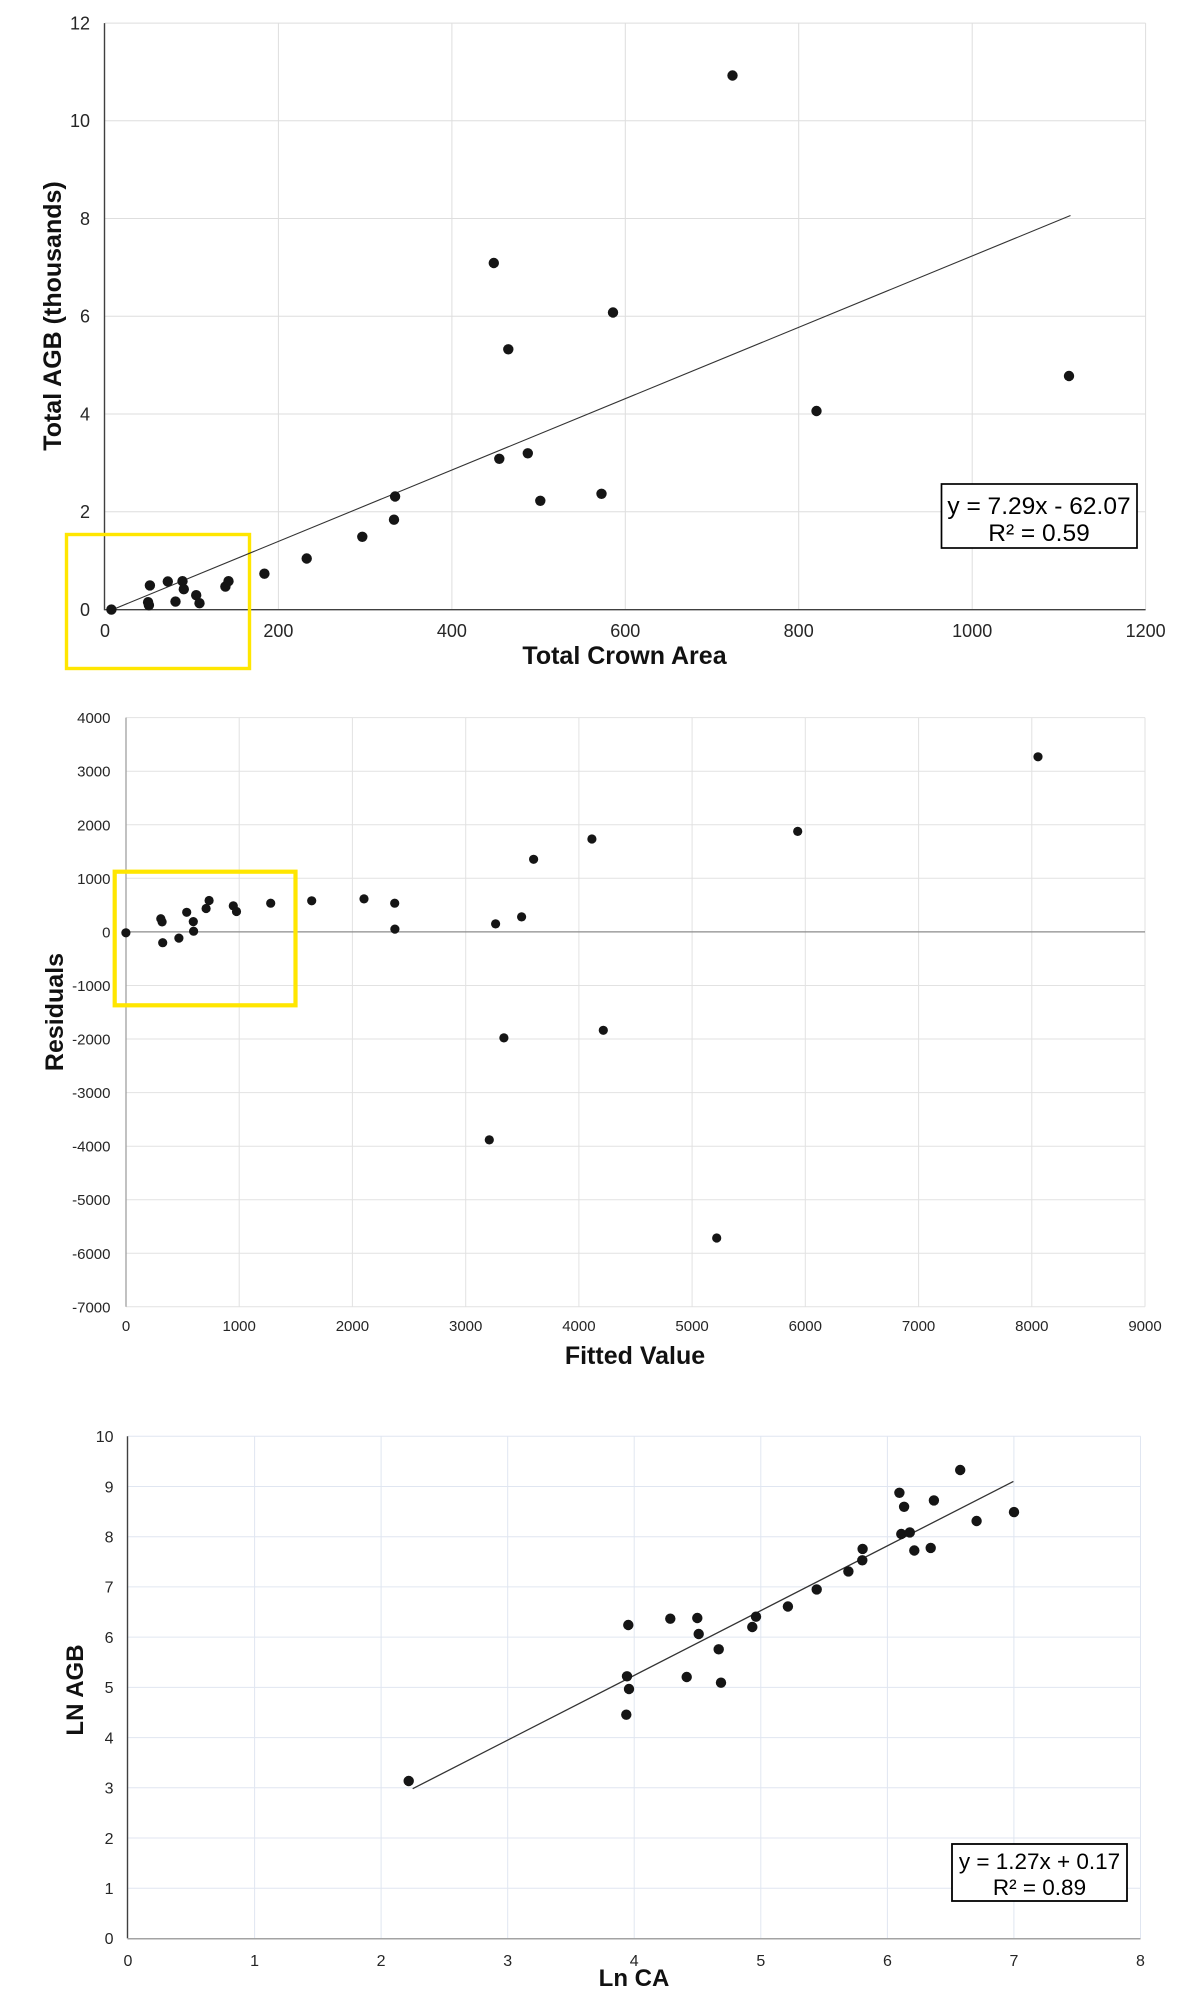  Describe the element at coordinates (918, 1326) in the screenshot. I see `svg-text: 7000` at that location.